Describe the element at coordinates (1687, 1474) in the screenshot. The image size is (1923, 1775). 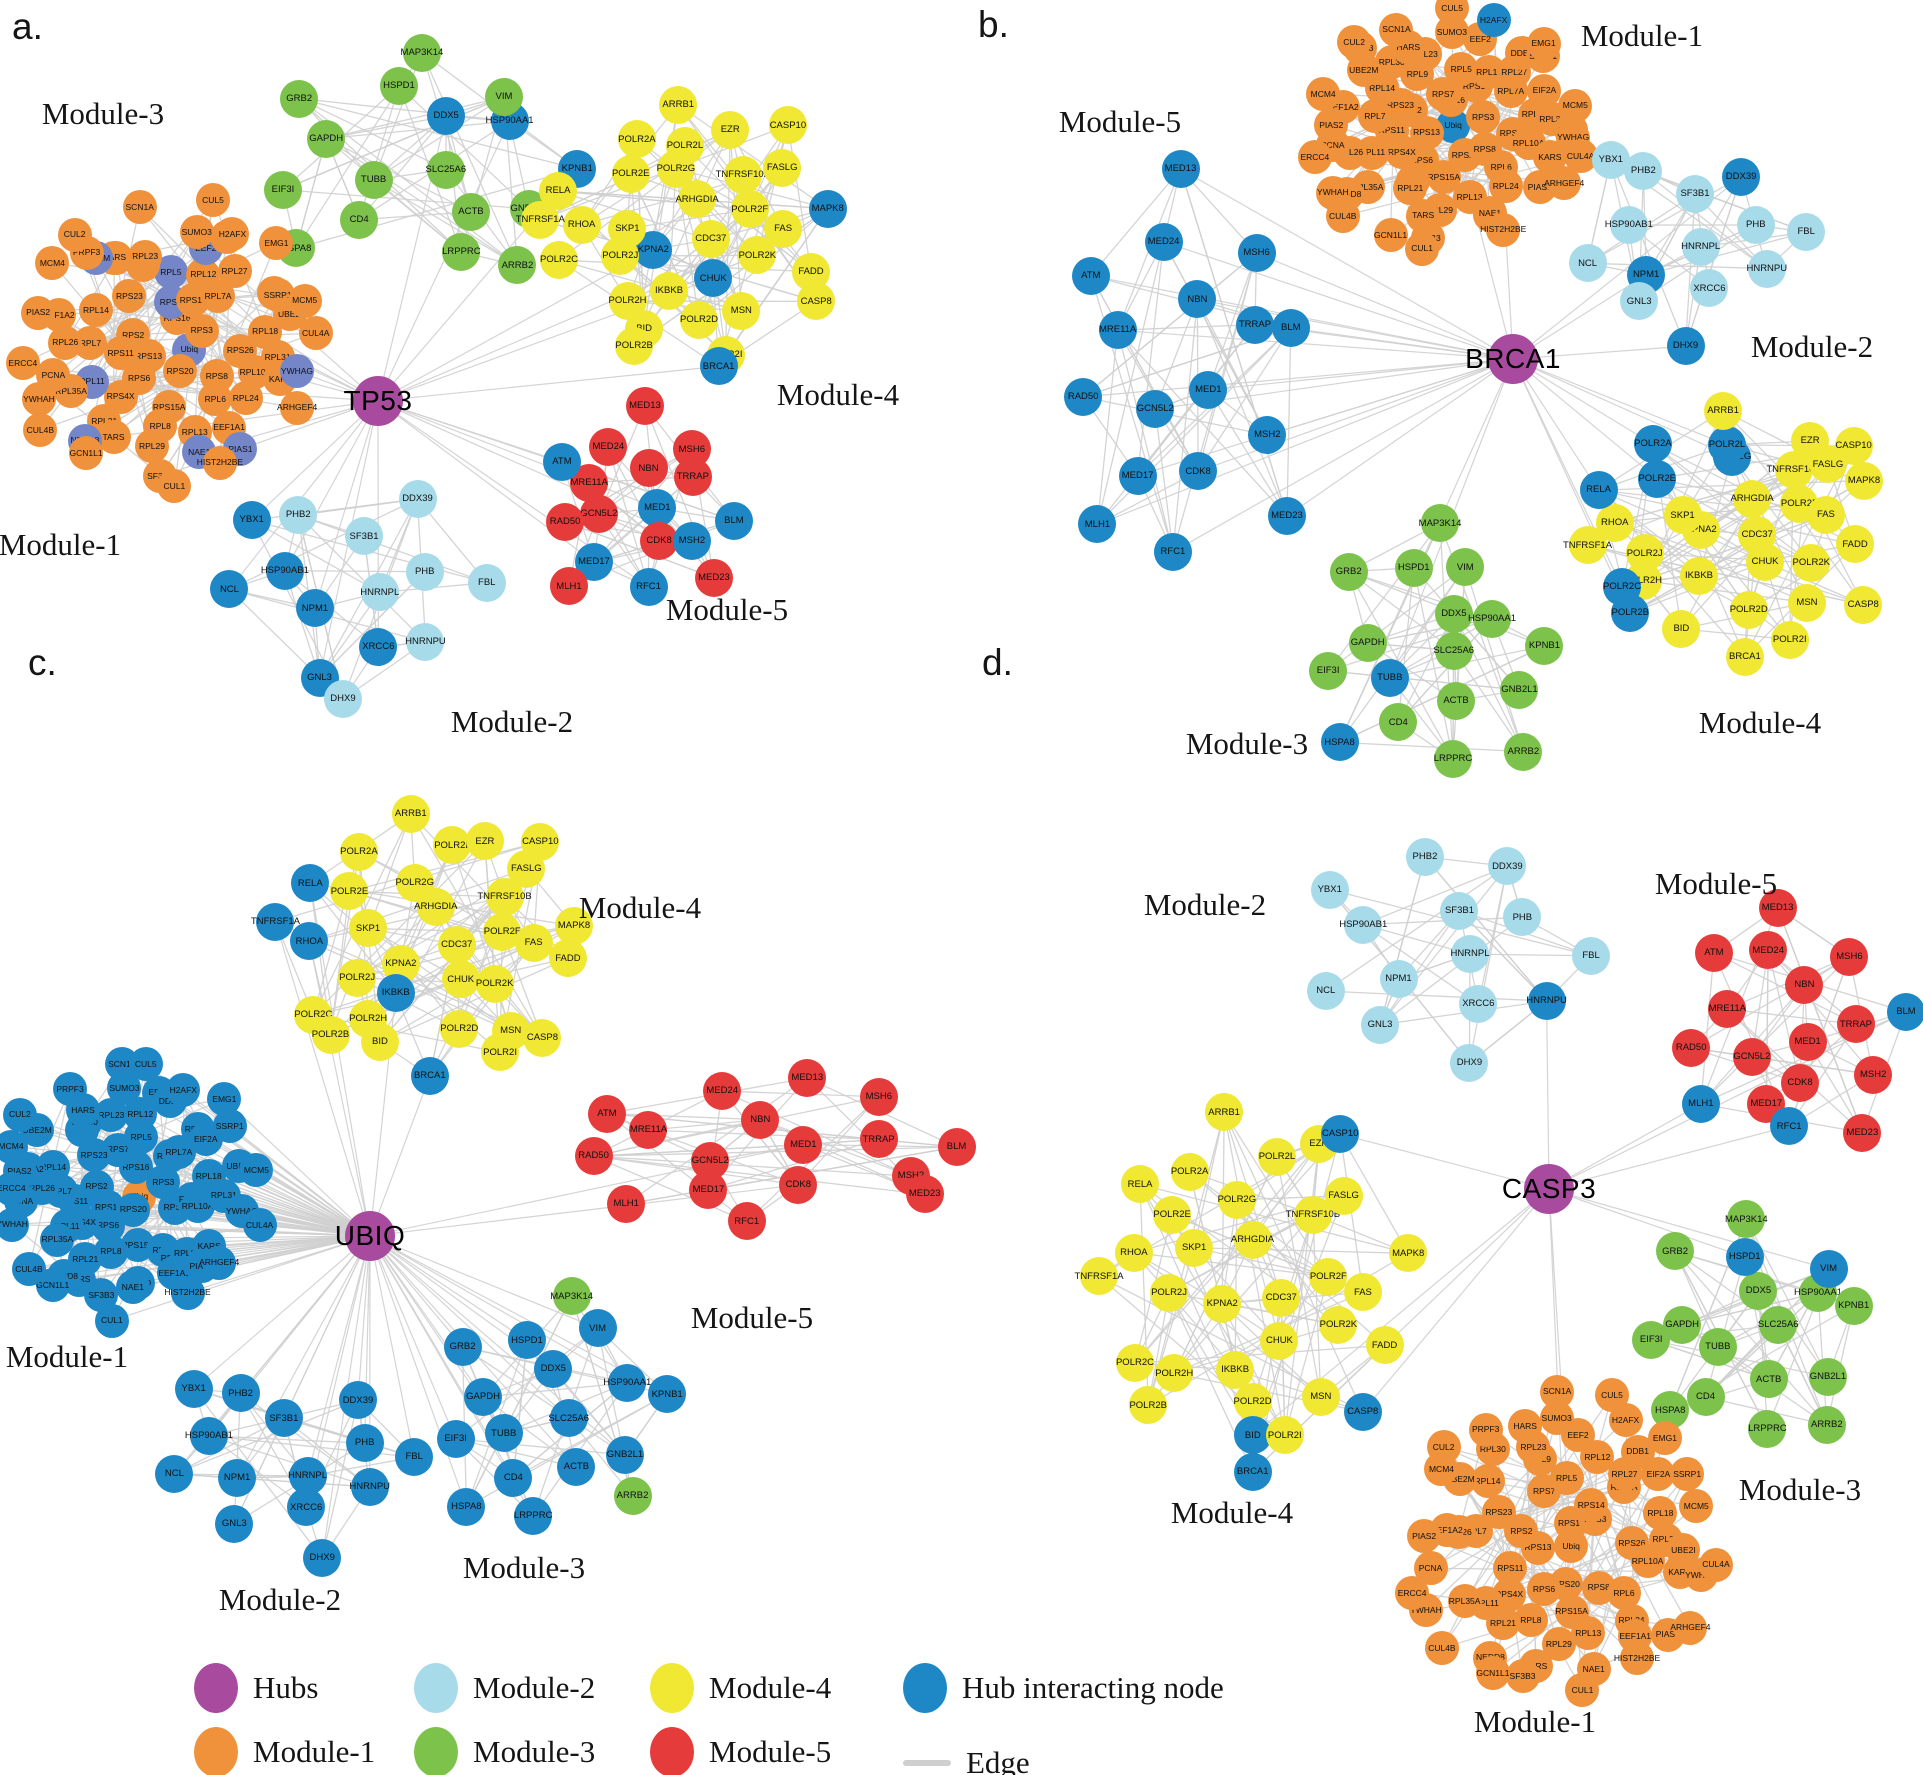
I see `node-SSRP1: SSRP1` at that location.